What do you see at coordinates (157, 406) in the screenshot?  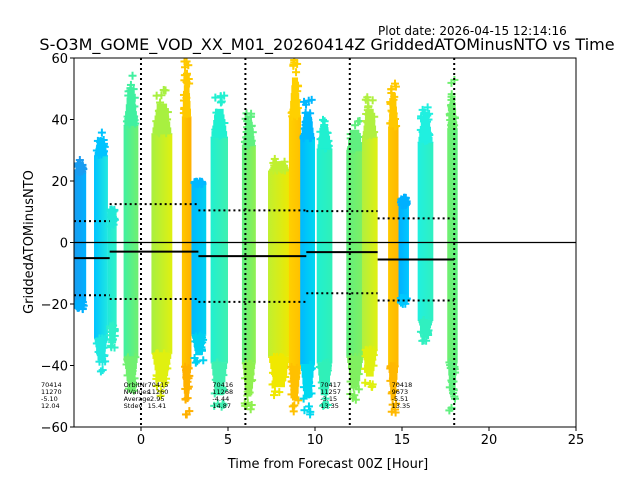 I see `orbit-stat-value: 15.41` at bounding box center [157, 406].